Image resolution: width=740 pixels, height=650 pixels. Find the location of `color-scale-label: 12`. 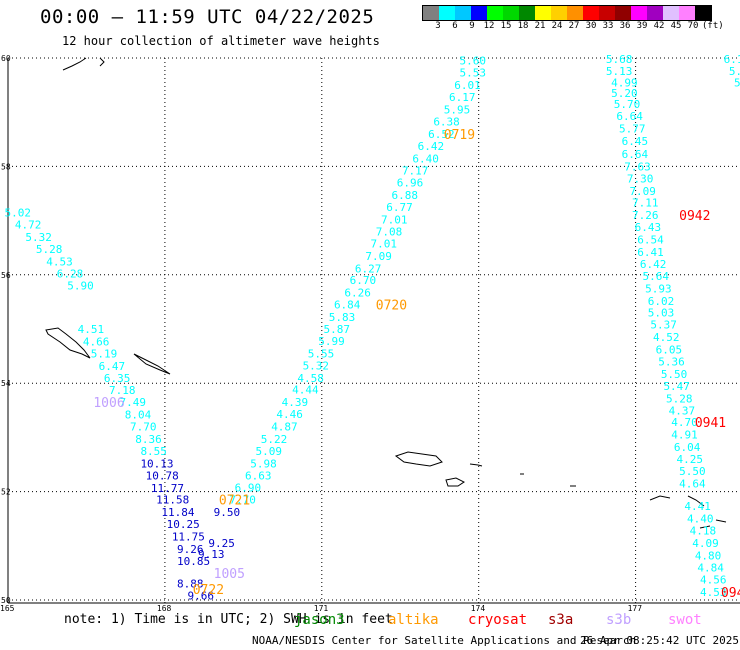

color-scale-label: 12 is located at coordinates (489, 26).